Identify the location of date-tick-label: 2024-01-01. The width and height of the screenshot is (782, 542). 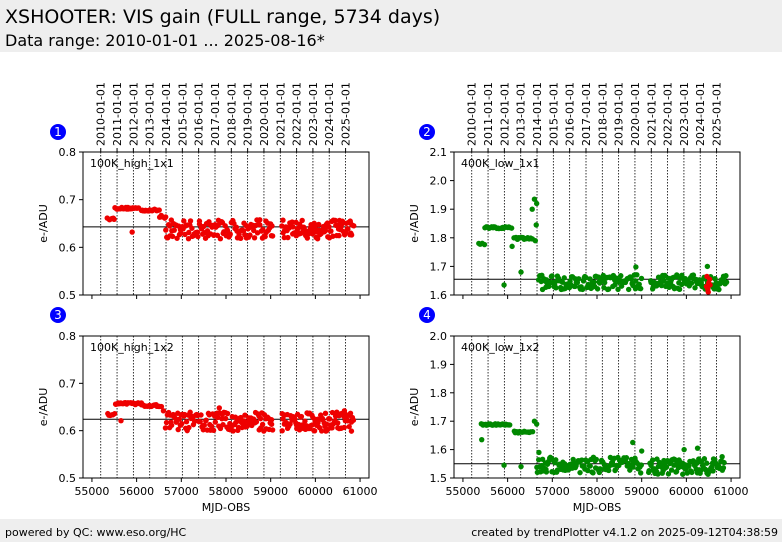
(329, 114).